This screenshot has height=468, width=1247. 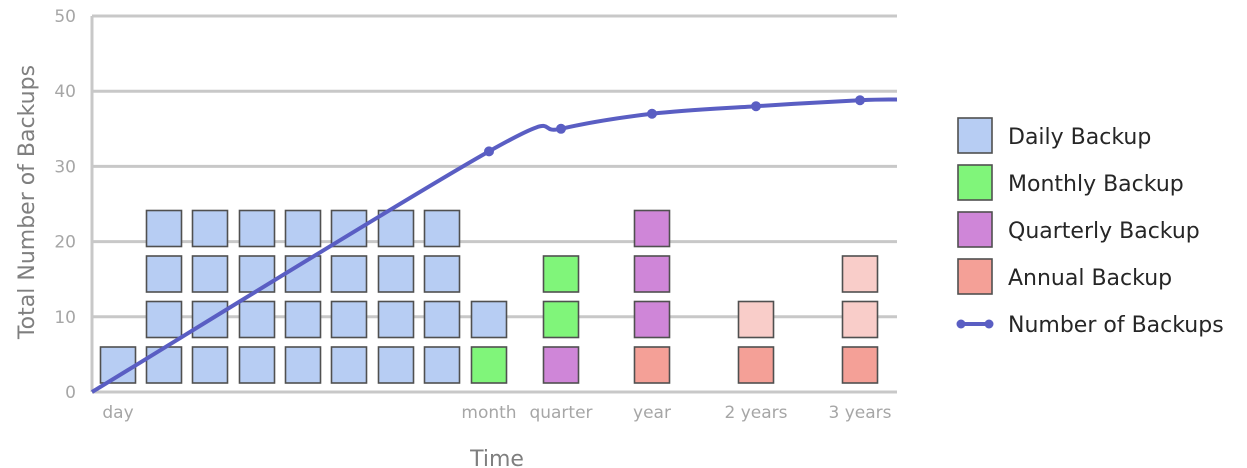 I want to click on legend-label-annual: Annual Backup, so click(x=1090, y=278).